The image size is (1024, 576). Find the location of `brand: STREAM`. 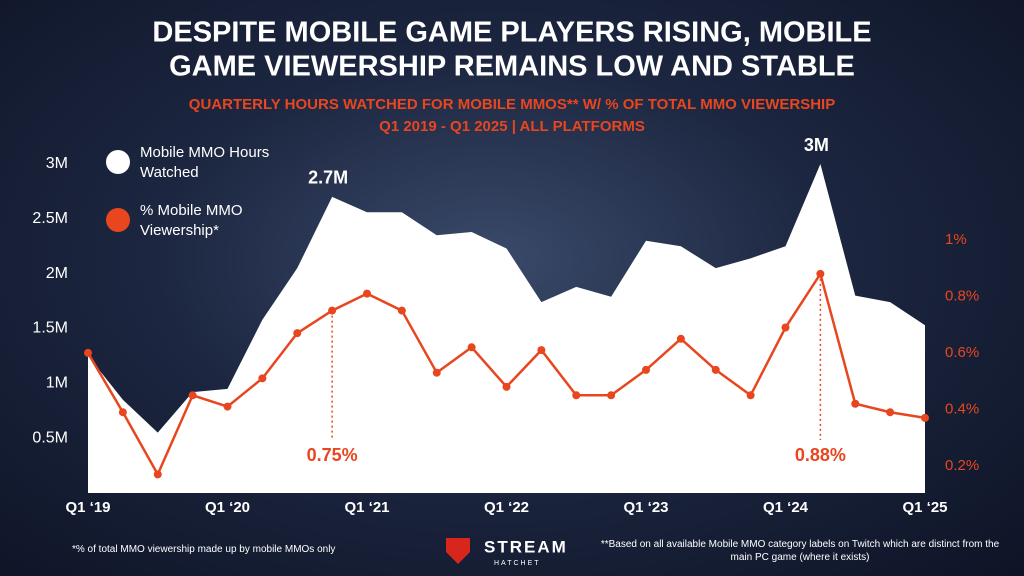

brand: STREAM is located at coordinates (526, 546).